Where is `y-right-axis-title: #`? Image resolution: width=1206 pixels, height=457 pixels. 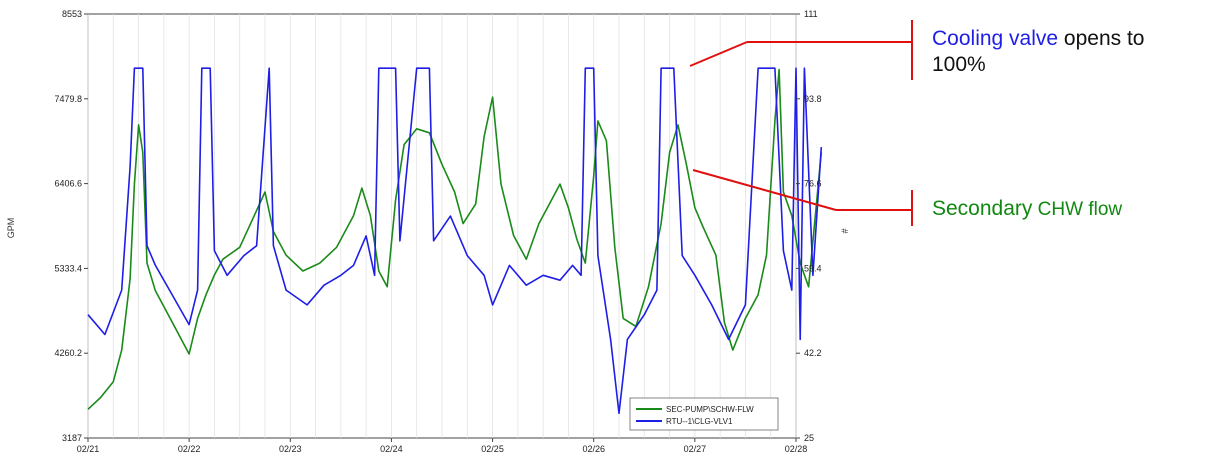
y-right-axis-title: # is located at coordinates (845, 230).